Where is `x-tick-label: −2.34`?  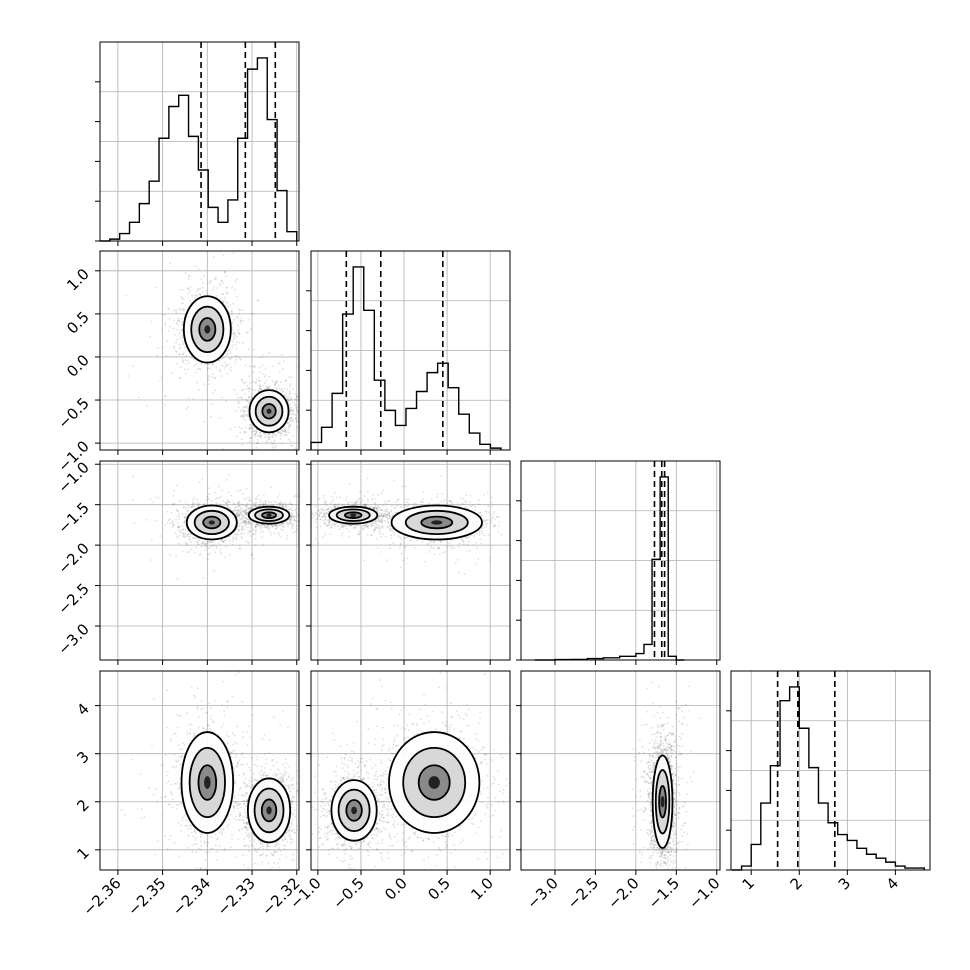
x-tick-label: −2.34 is located at coordinates (191, 896).